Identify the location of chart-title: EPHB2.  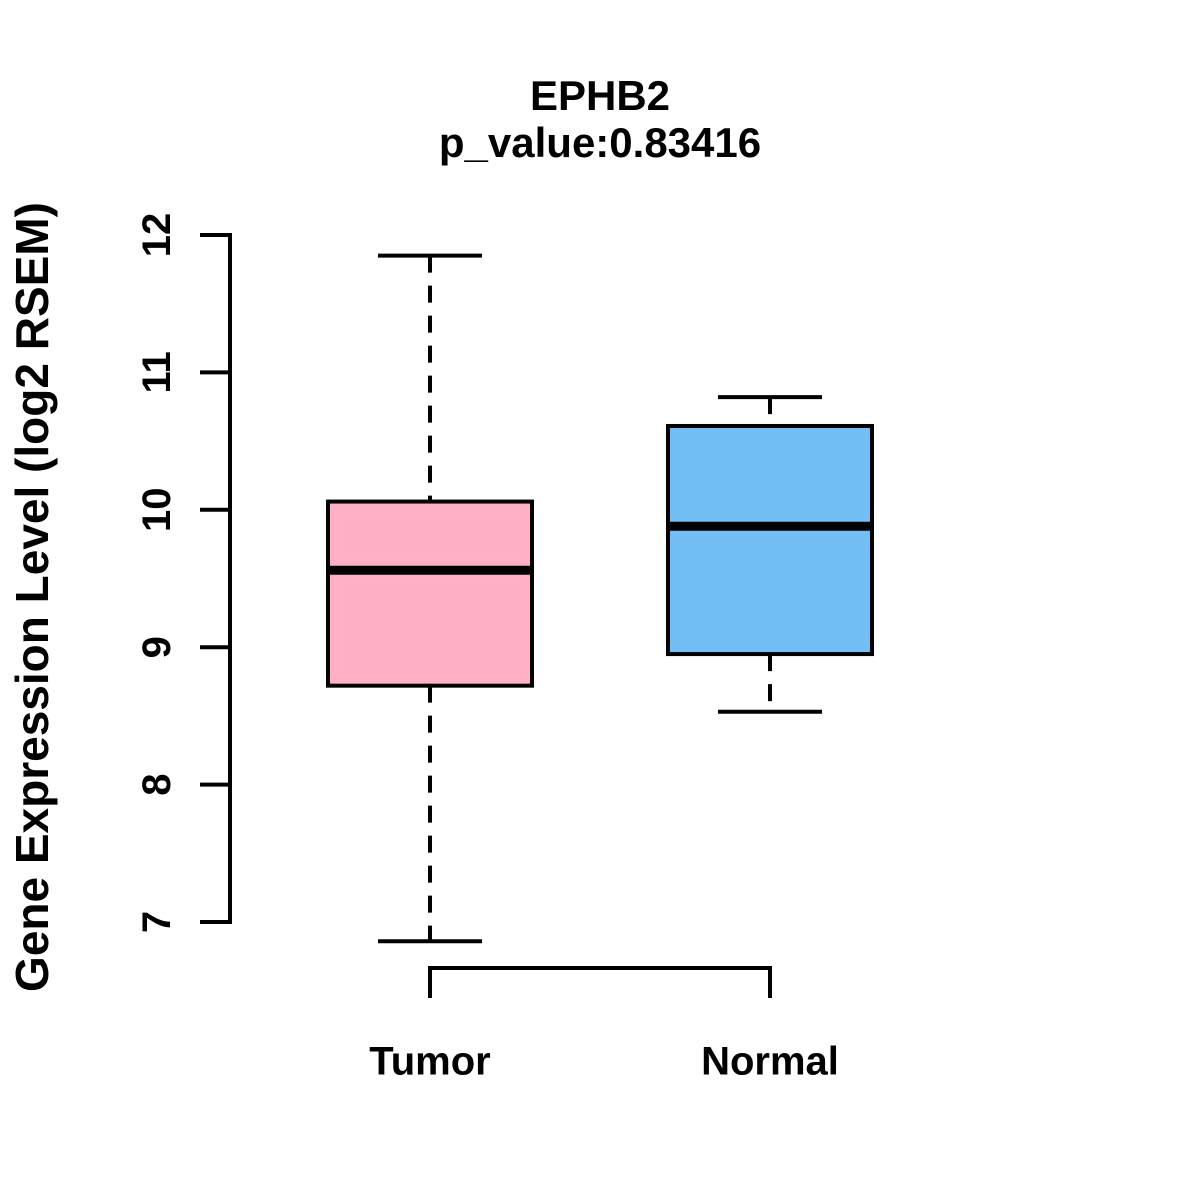
(600, 95).